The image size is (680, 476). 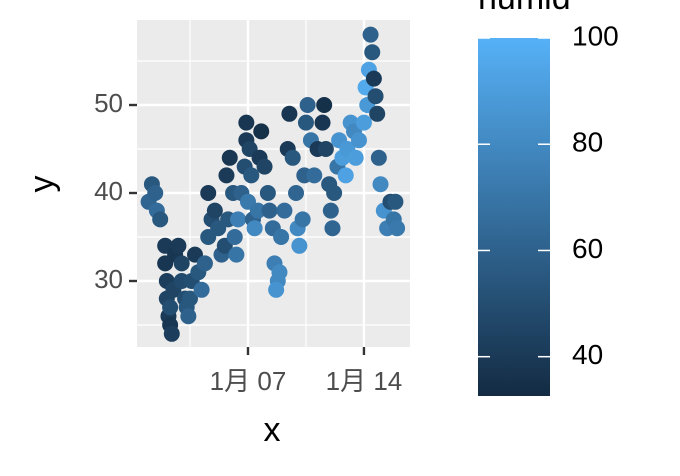 What do you see at coordinates (514, 217) in the screenshot?
I see `colorbar` at bounding box center [514, 217].